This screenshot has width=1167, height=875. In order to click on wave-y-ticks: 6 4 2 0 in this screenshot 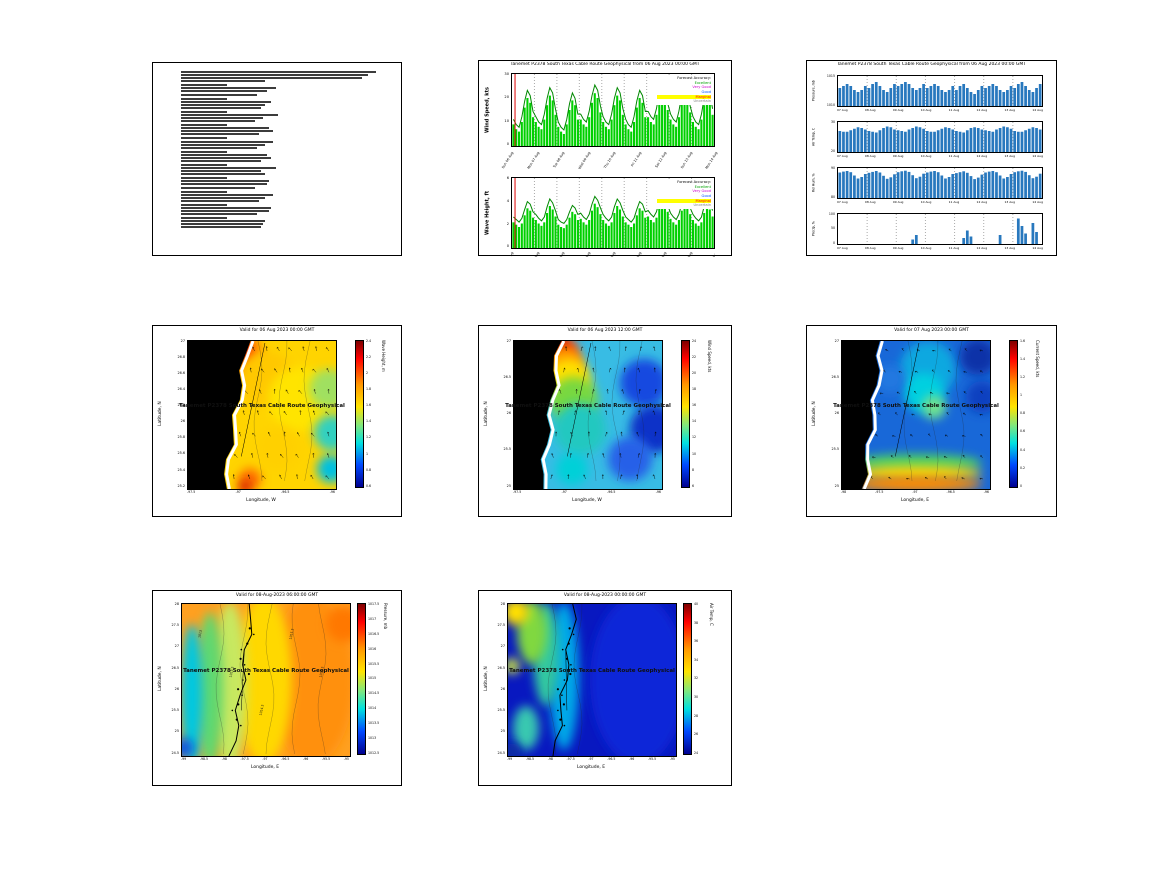, I will do `click(502, 212)`.